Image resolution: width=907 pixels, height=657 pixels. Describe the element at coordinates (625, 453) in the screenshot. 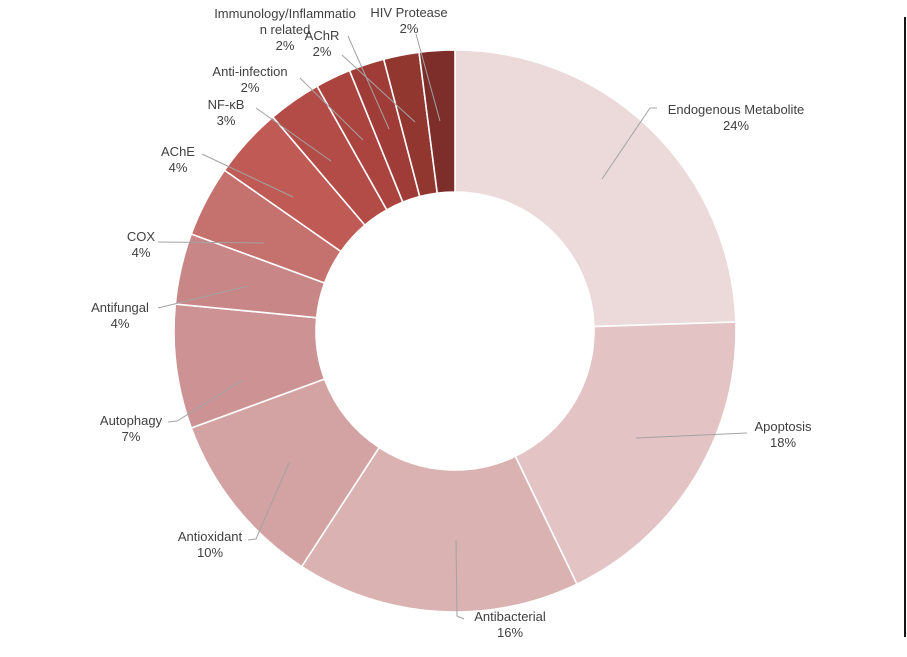

I see `slice-apoptosis` at that location.